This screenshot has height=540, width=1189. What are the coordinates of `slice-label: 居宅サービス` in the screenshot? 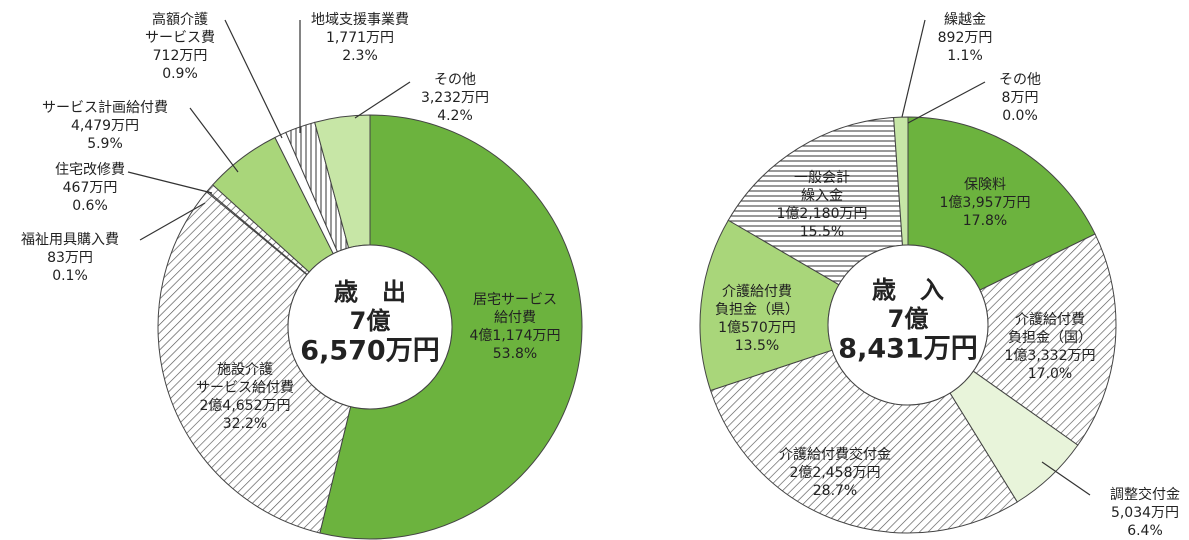 It's located at (515, 300).